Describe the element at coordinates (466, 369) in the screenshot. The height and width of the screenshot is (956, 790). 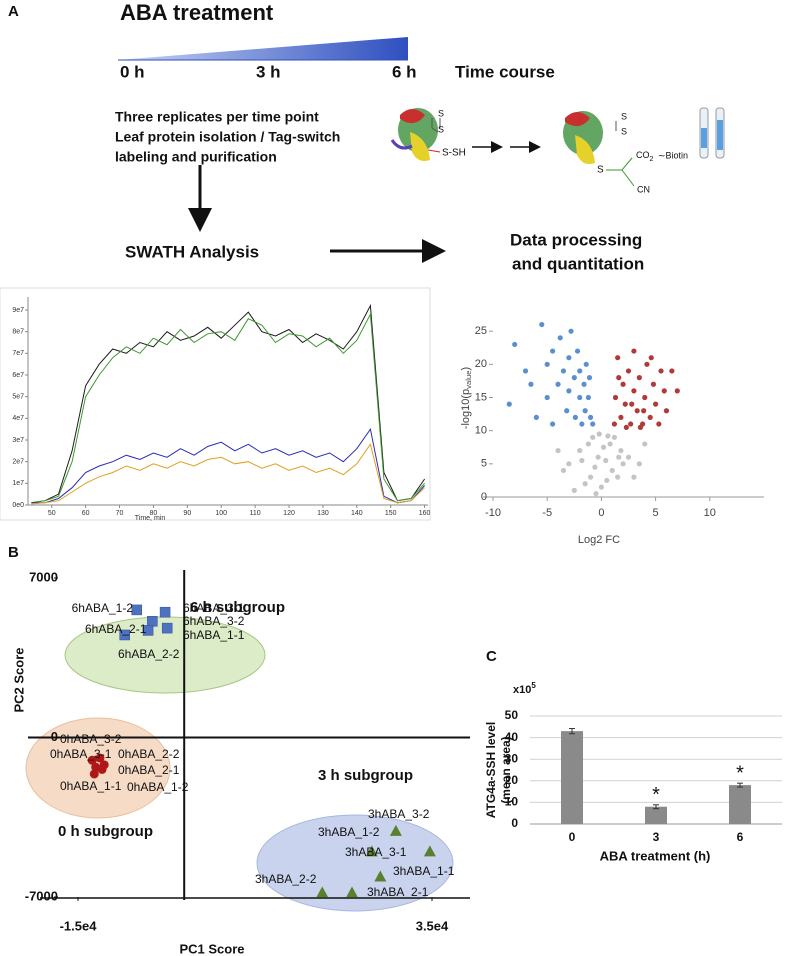
I see `y-axis-label-part: )` at that location.